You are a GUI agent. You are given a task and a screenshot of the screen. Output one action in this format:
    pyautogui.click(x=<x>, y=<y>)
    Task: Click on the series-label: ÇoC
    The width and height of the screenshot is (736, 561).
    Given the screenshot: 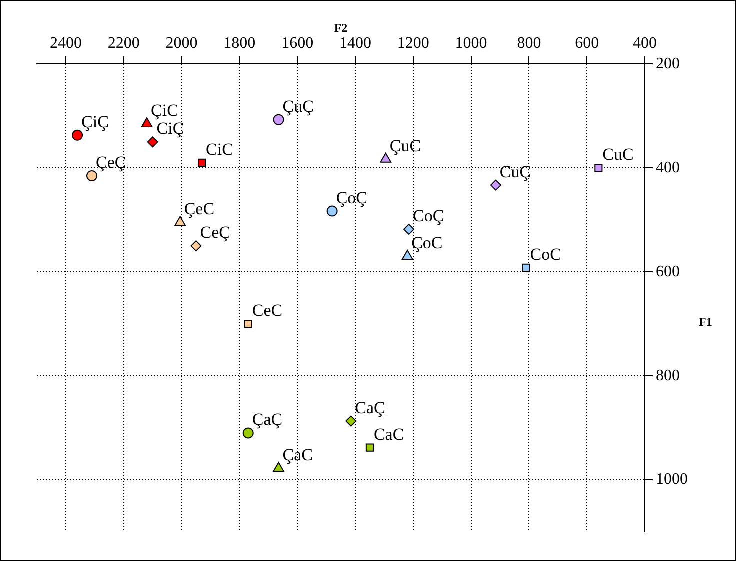 What is the action you would take?
    pyautogui.click(x=427, y=242)
    